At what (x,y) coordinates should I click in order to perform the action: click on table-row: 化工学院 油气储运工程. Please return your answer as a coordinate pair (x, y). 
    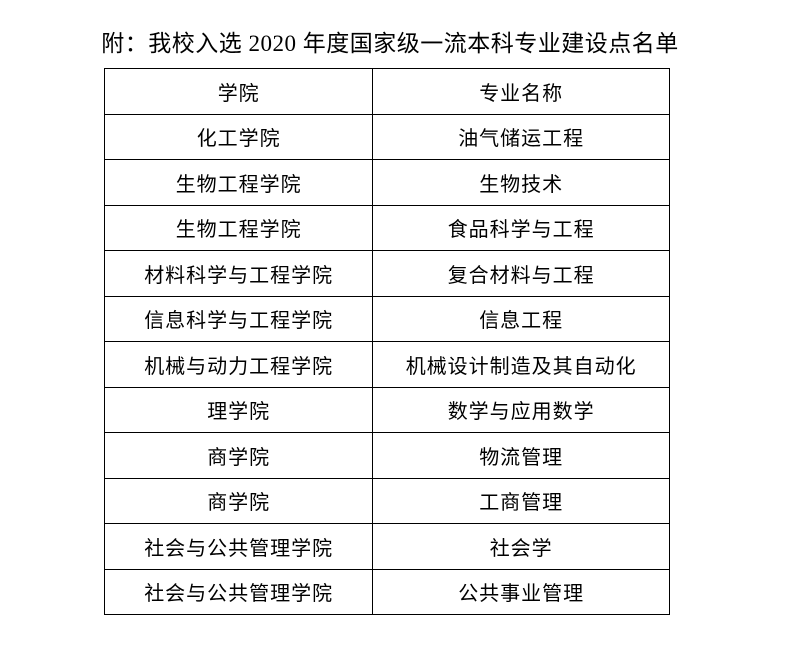
    Looking at the image, I should click on (386, 136).